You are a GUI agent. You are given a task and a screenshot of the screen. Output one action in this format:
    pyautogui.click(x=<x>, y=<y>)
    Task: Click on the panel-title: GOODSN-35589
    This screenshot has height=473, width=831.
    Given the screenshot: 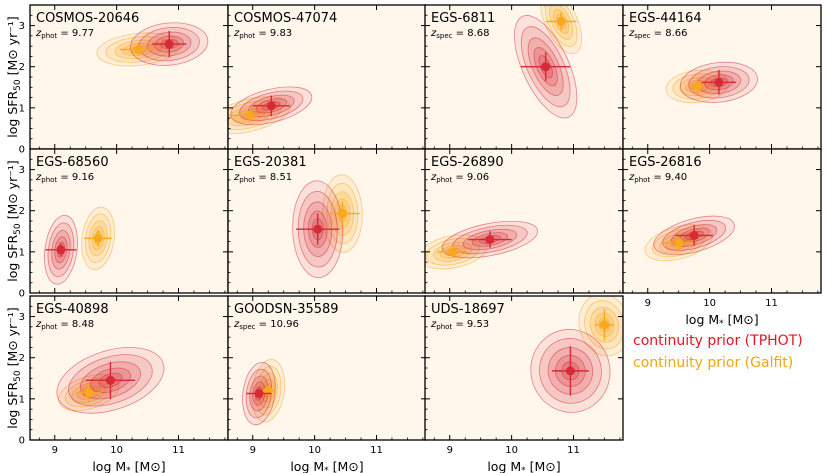 What is the action you would take?
    pyautogui.click(x=286, y=309)
    